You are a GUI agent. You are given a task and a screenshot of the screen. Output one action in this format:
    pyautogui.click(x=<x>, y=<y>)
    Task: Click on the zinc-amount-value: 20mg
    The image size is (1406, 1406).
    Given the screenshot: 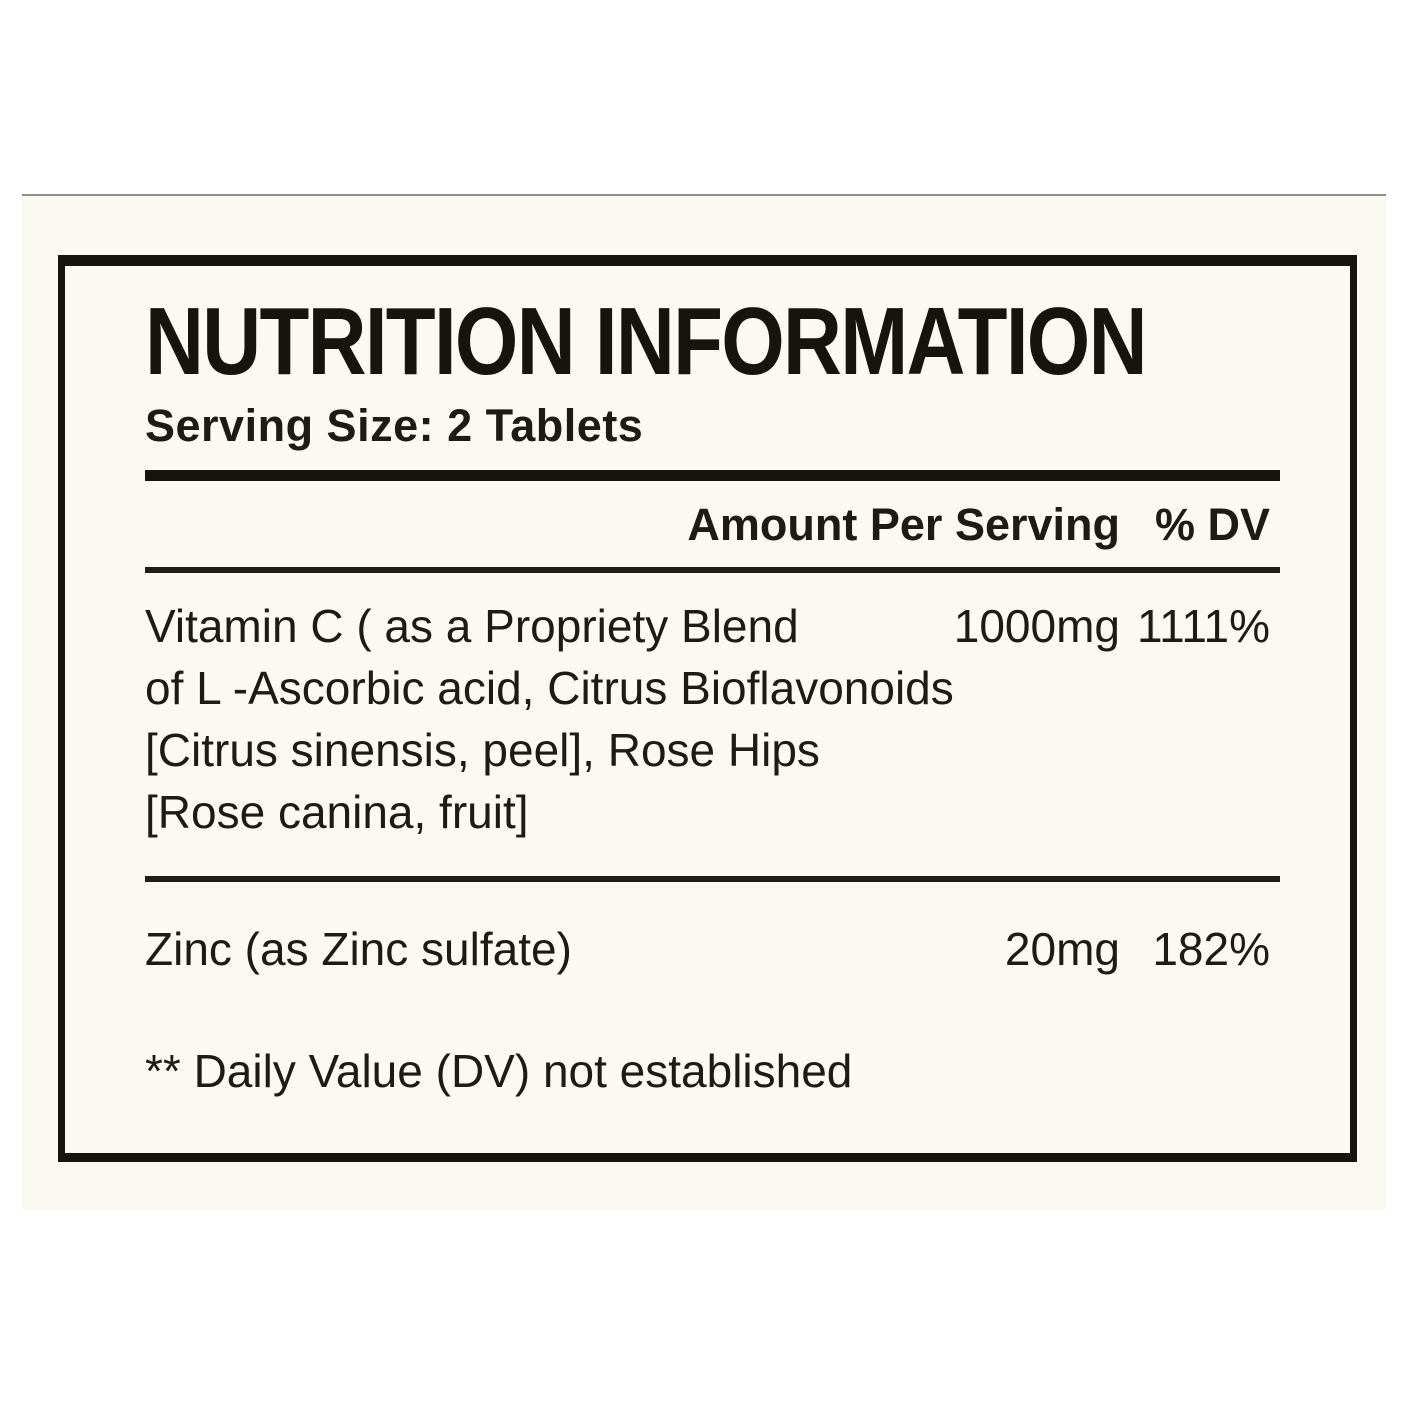 What is the action you would take?
    pyautogui.click(x=1062, y=949)
    